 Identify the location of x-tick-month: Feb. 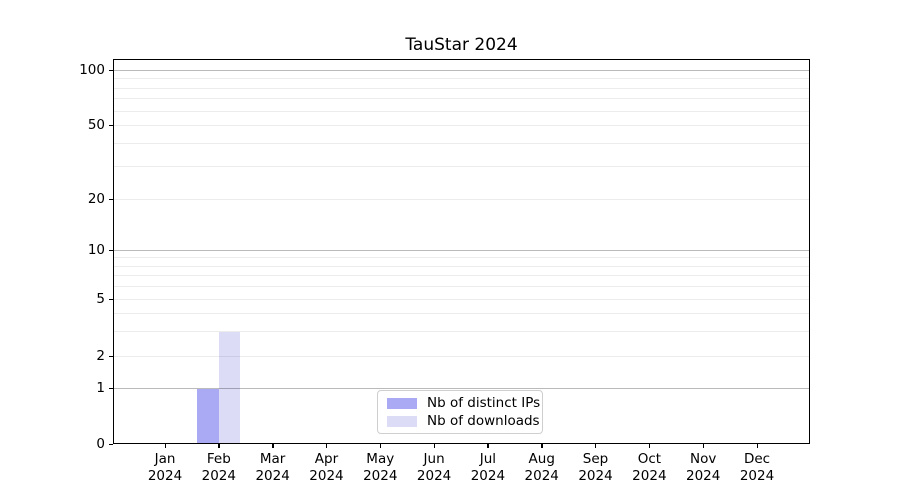
(218, 459).